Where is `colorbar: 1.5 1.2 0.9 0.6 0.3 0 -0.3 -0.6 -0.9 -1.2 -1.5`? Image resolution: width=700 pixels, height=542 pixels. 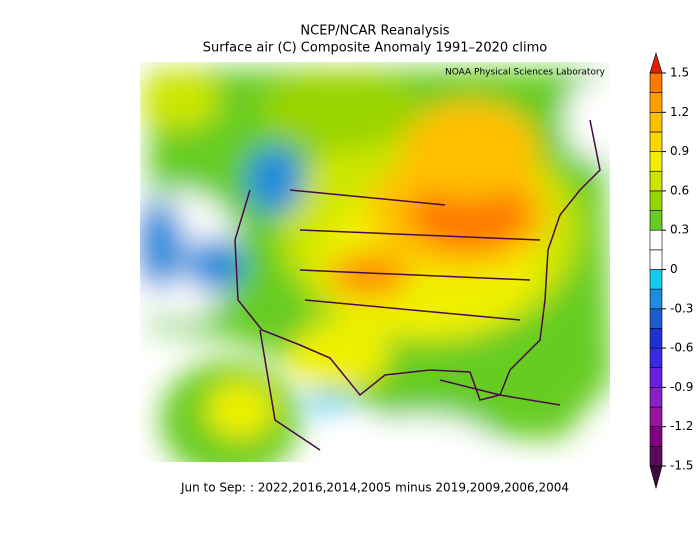 colorbar: 1.5 1.2 0.9 0.6 0.3 0 -0.3 -0.6 -0.9 -1.2 -1.5 is located at coordinates (671, 270).